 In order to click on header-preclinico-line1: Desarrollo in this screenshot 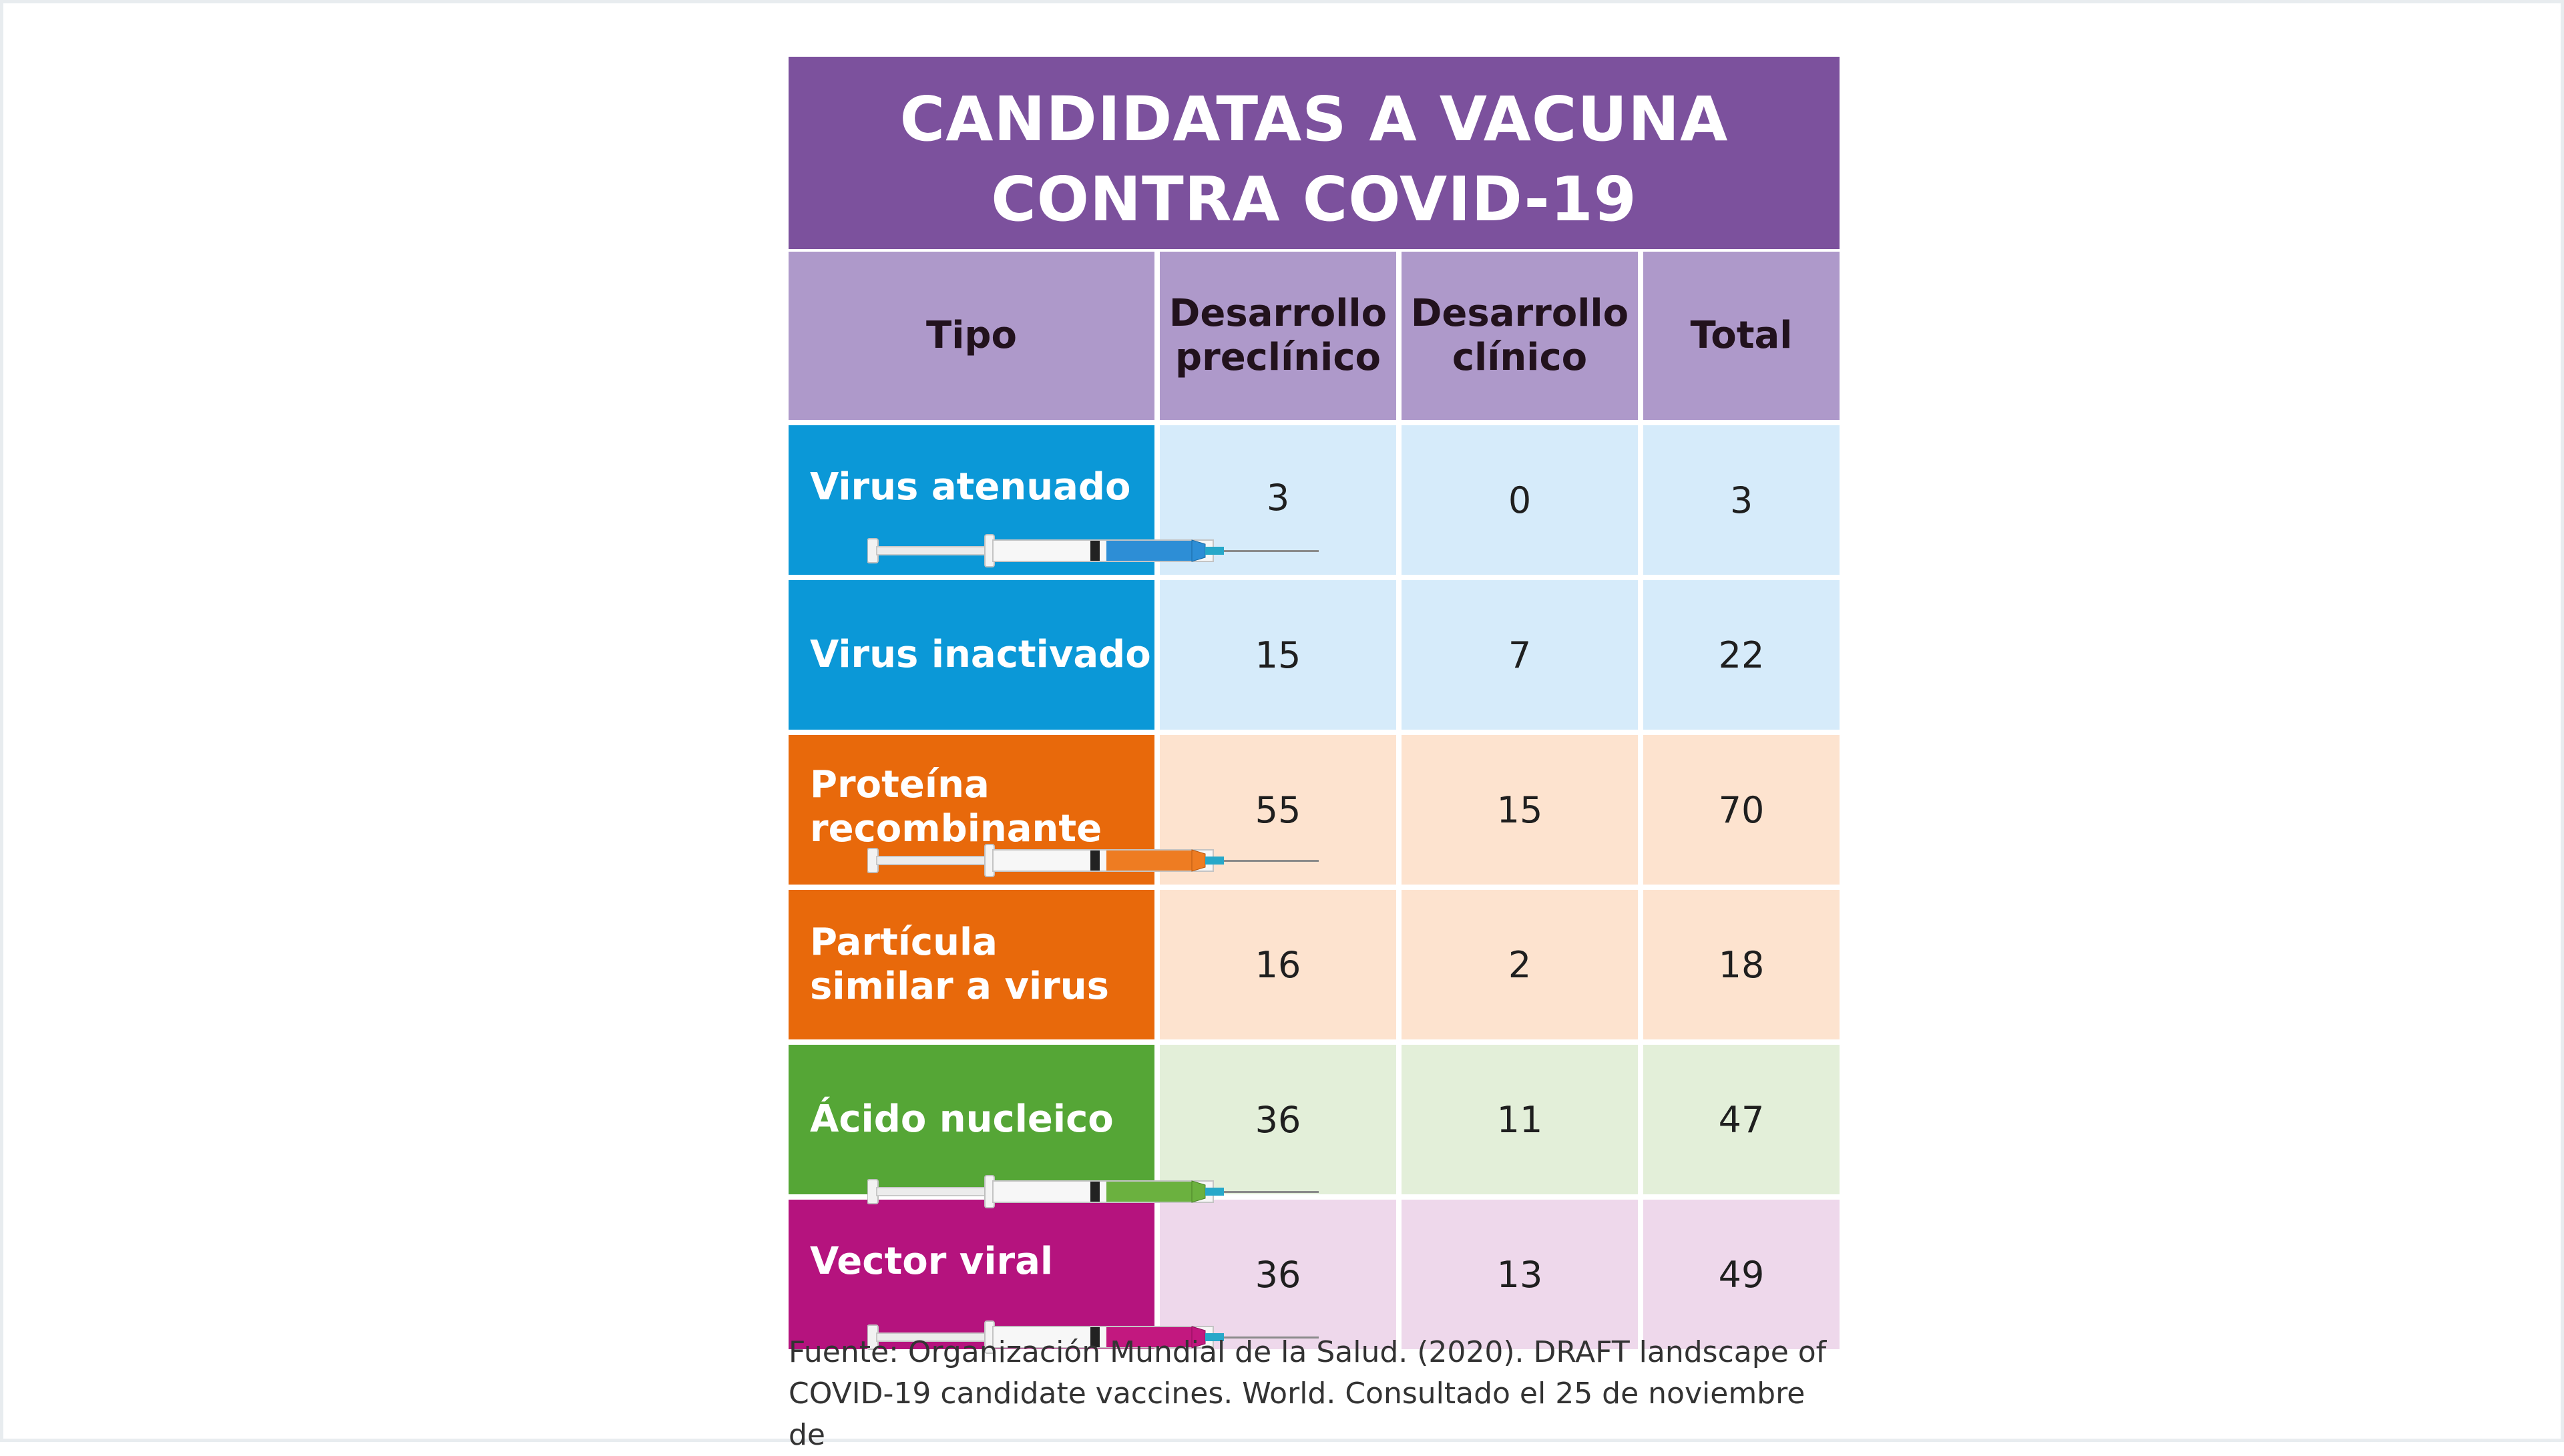, I will do `click(1278, 313)`.